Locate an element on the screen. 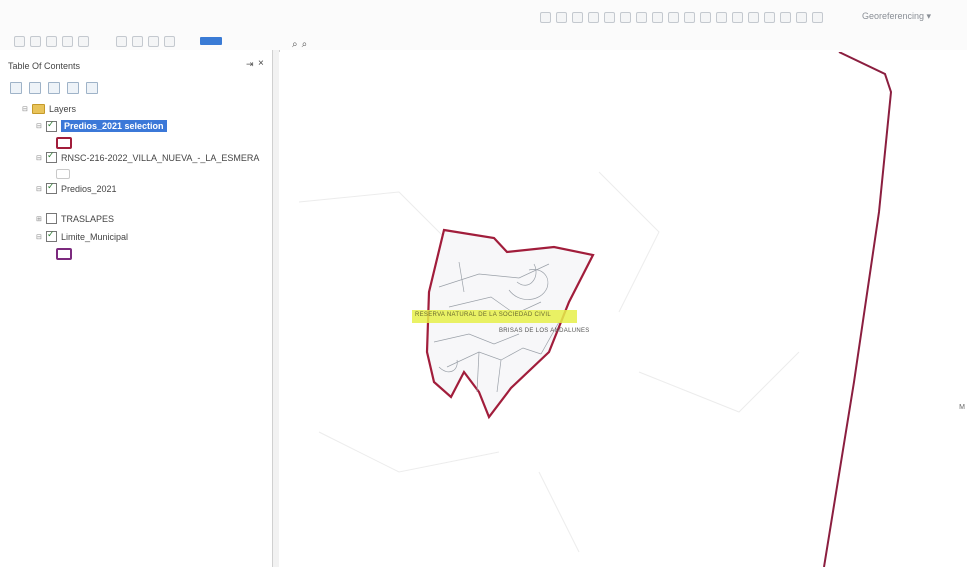  layer-row-limite-municipal: ⊟ Limite_Municipal is located at coordinates (82, 235).